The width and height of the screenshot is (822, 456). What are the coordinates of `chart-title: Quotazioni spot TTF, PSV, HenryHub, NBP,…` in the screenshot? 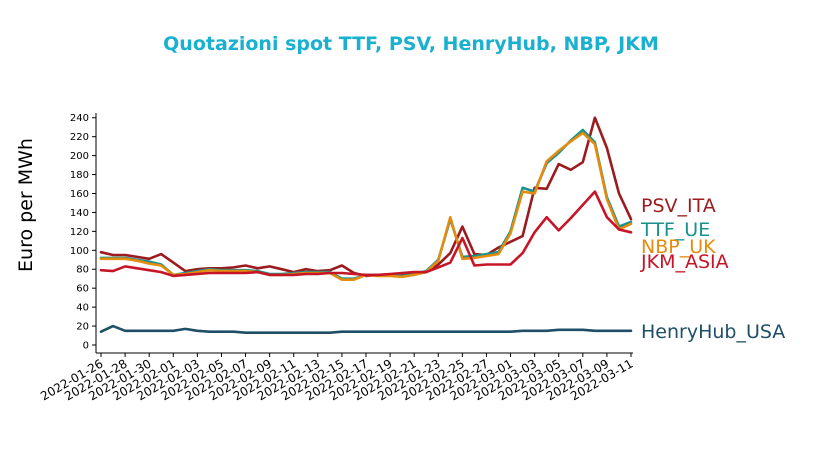 It's located at (411, 44).